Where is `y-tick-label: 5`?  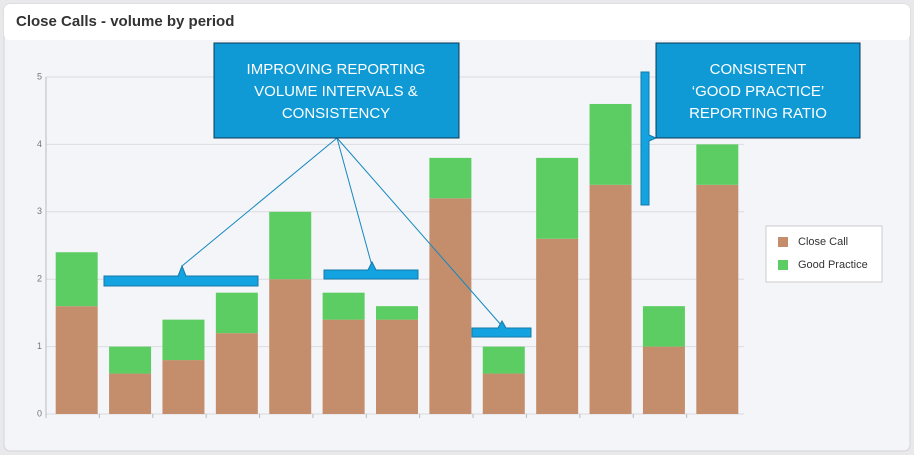
y-tick-label: 5 is located at coordinates (39, 76).